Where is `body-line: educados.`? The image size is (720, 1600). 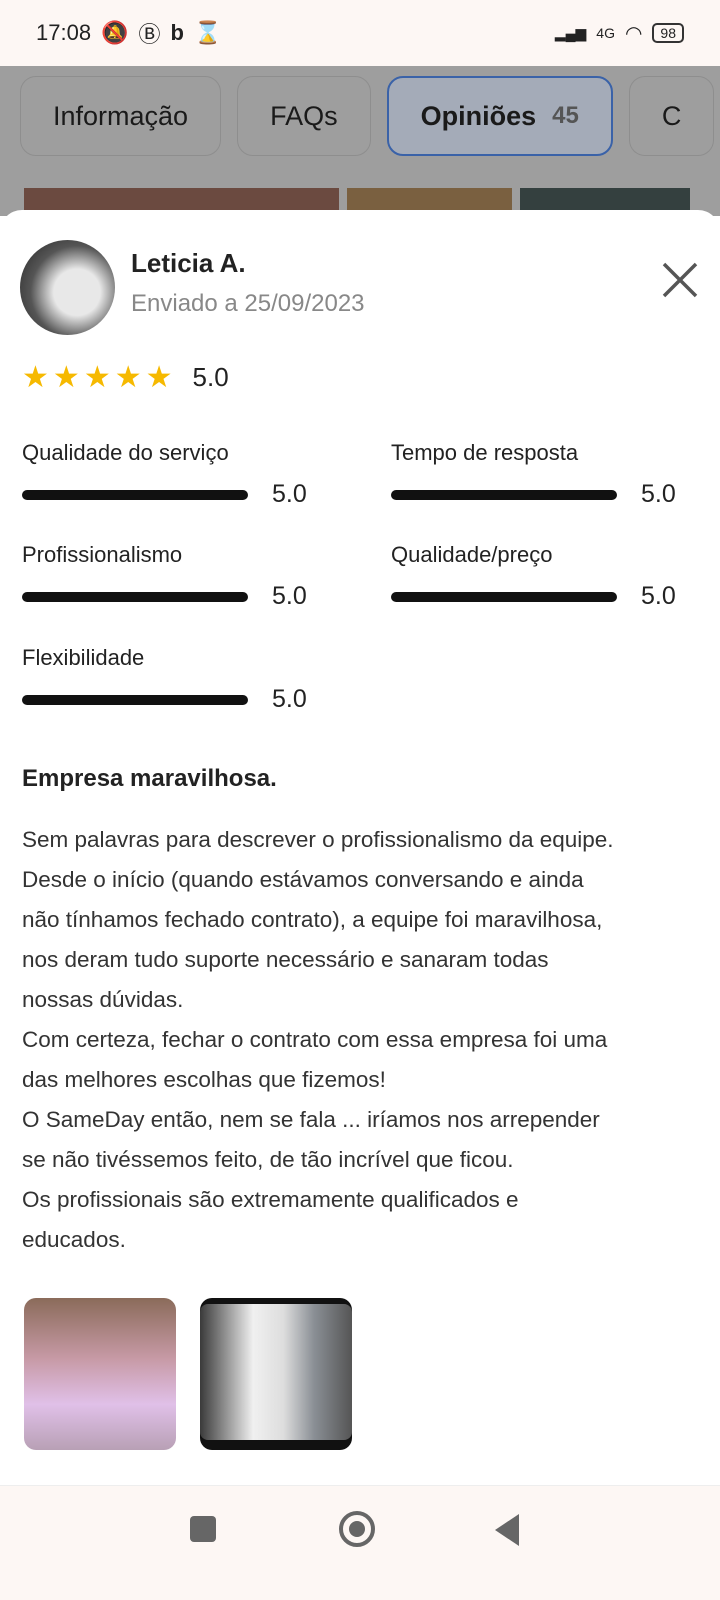
body-line: educados. is located at coordinates (74, 1239).